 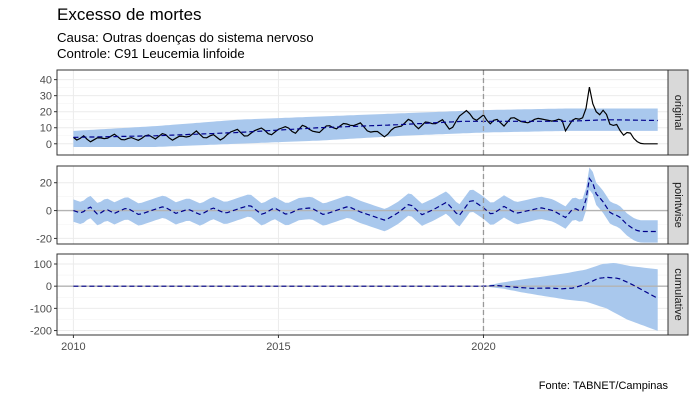 I want to click on y-tick-label: 10, so click(x=46, y=129).